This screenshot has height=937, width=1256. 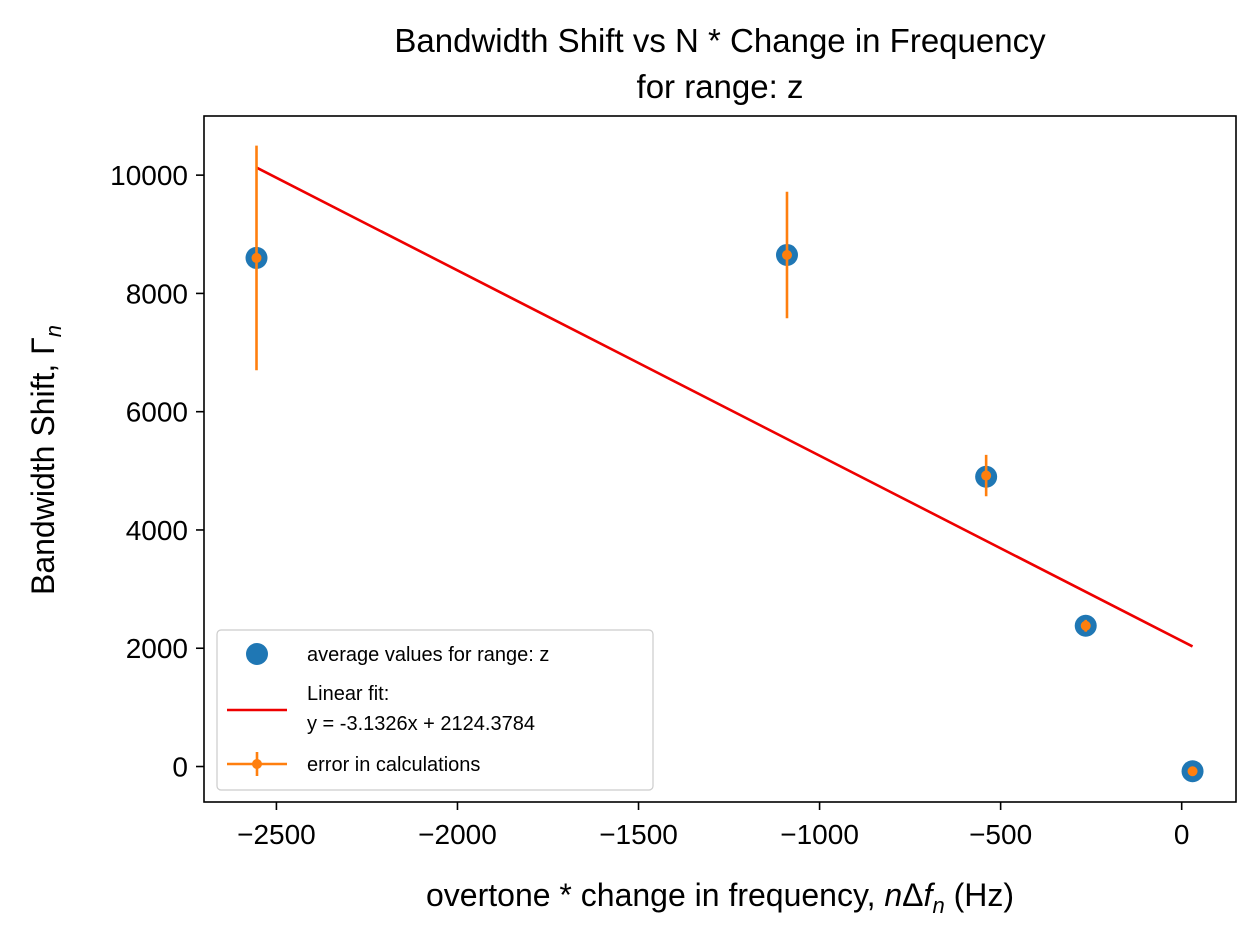 I want to click on legend-marker-points, so click(x=257, y=654).